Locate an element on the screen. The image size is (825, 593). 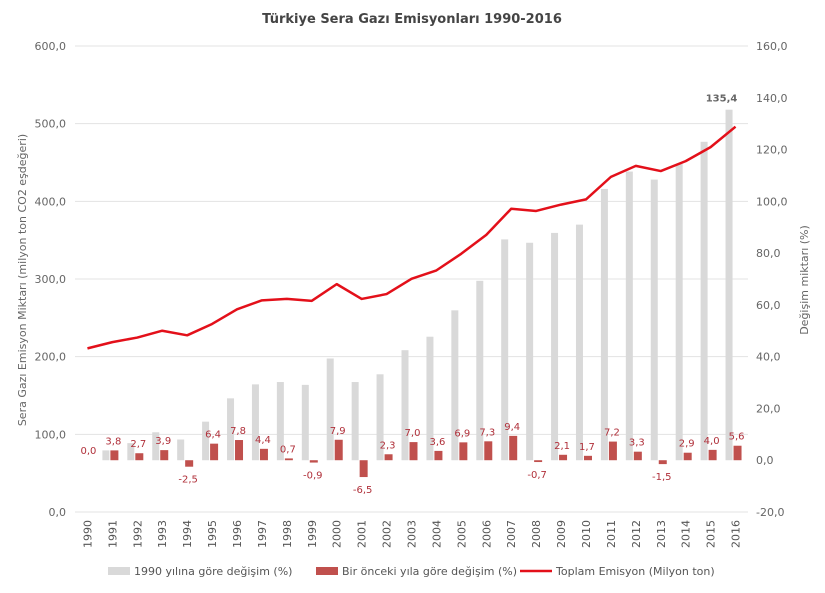
x-tick-label: 2011 is located at coordinates (611, 534).